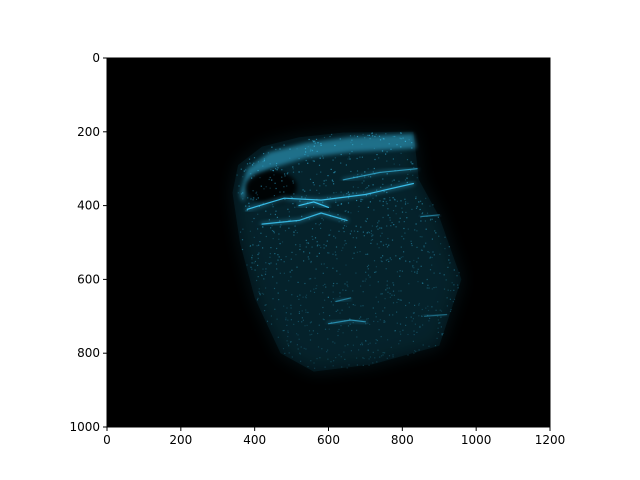 Image resolution: width=640 pixels, height=480 pixels. Describe the element at coordinates (254, 440) in the screenshot. I see `x-tick-label-400: 400` at that location.